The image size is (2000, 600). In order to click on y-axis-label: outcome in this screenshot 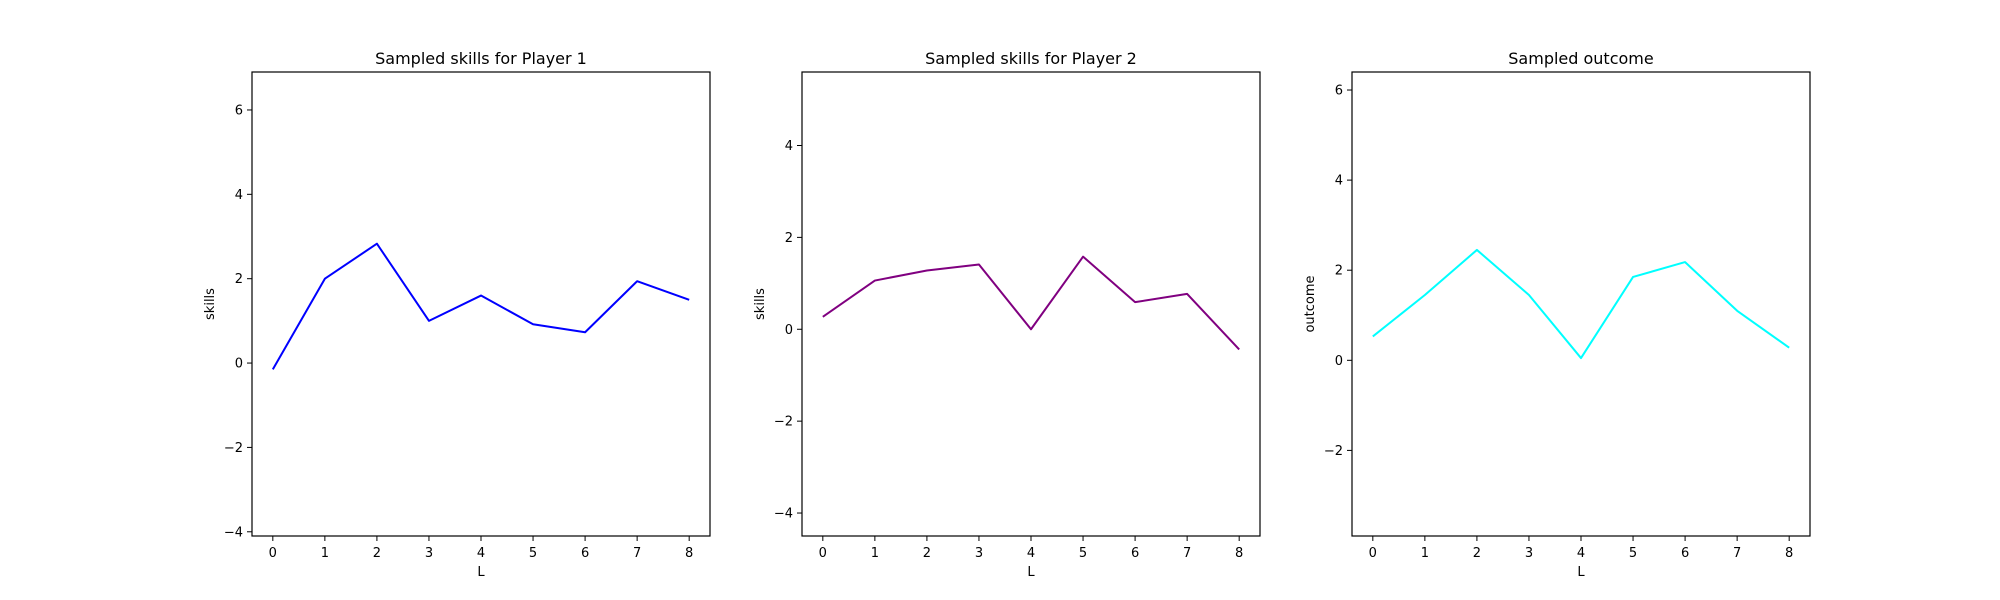, I will do `click(1310, 303)`.